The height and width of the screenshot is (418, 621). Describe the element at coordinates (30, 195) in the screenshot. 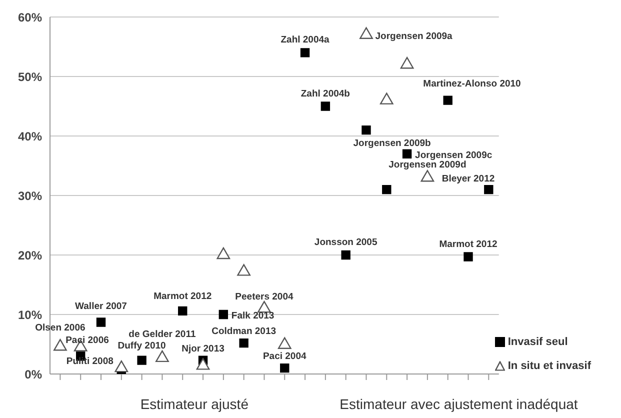

I see `y-tick-label: 30%` at that location.